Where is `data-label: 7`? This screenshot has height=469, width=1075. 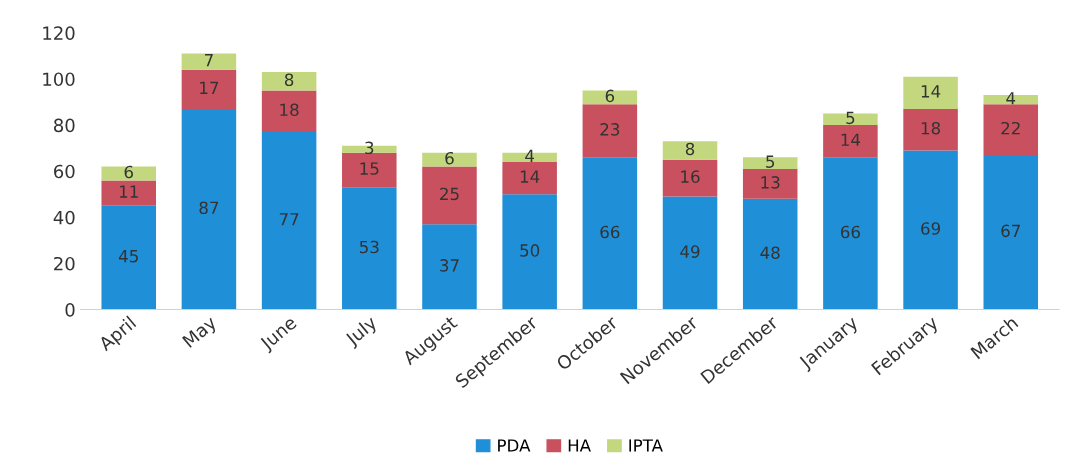
data-label: 7 is located at coordinates (208, 60).